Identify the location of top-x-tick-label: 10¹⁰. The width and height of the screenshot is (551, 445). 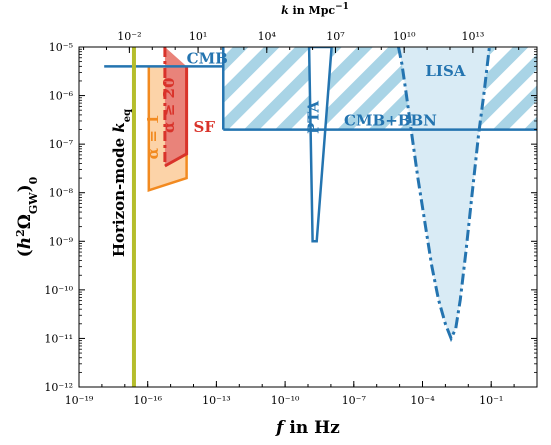
(404, 36).